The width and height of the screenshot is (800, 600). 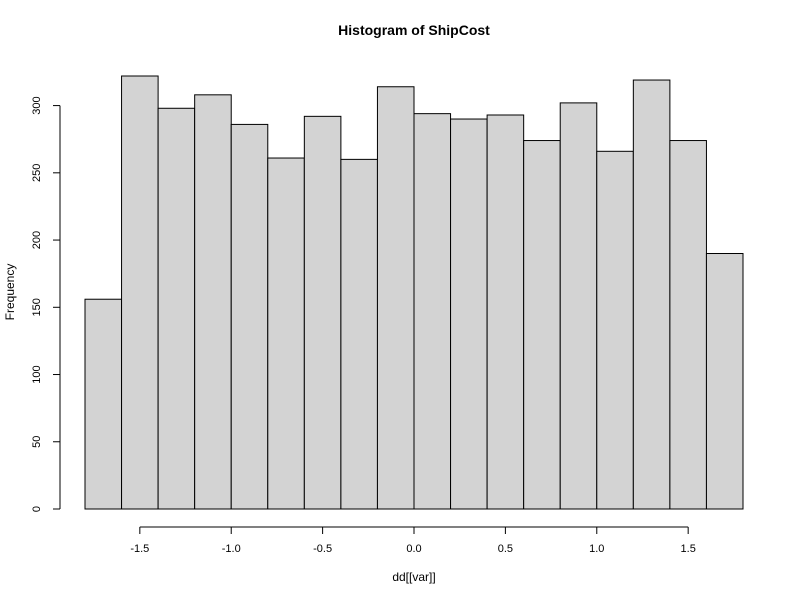 What do you see at coordinates (596, 549) in the screenshot?
I see `x-tick-label: 1.0` at bounding box center [596, 549].